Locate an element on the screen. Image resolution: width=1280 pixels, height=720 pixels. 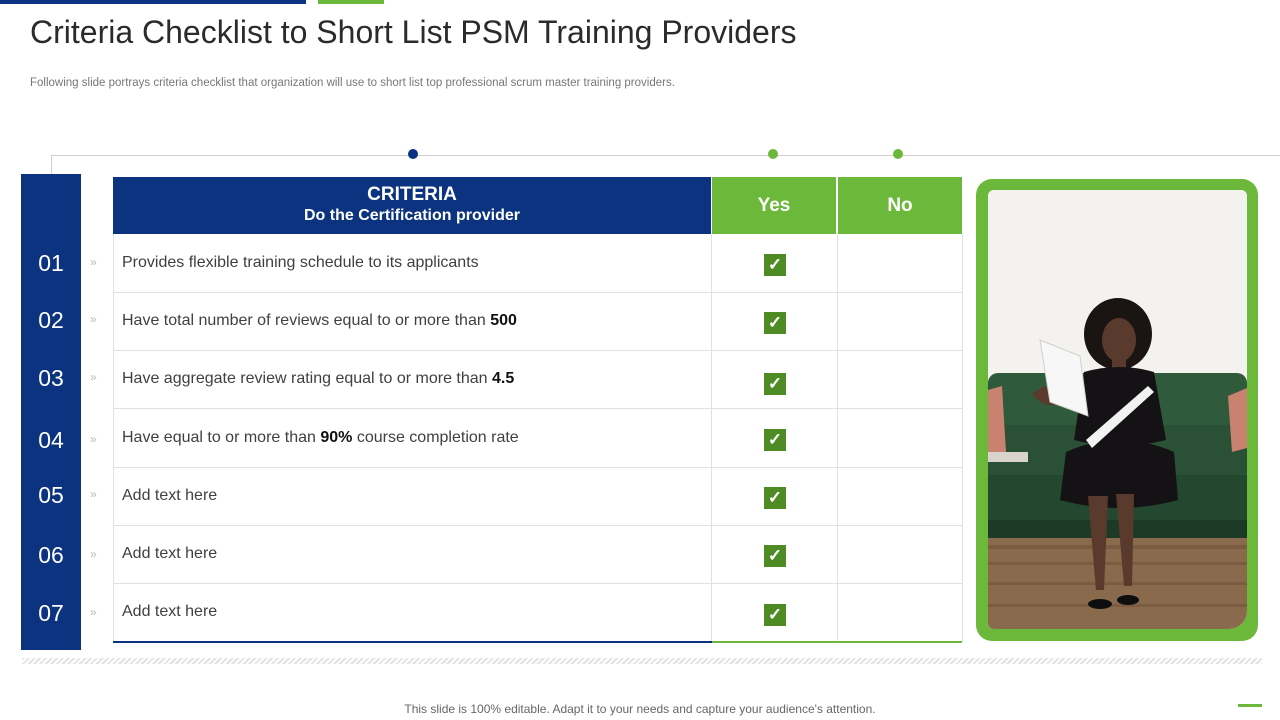
yes-header: Yes is located at coordinates (774, 205).